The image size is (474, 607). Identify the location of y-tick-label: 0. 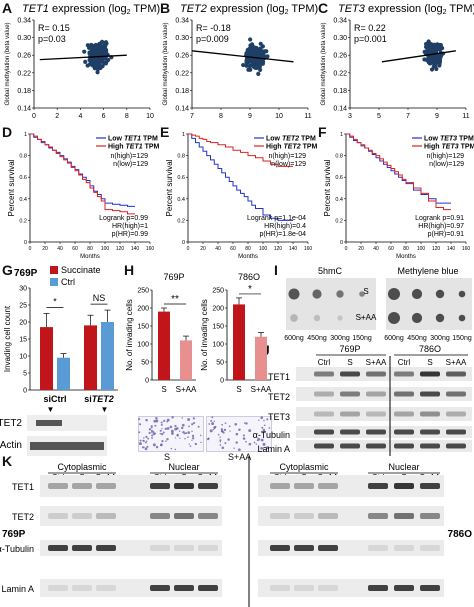
(222, 381).